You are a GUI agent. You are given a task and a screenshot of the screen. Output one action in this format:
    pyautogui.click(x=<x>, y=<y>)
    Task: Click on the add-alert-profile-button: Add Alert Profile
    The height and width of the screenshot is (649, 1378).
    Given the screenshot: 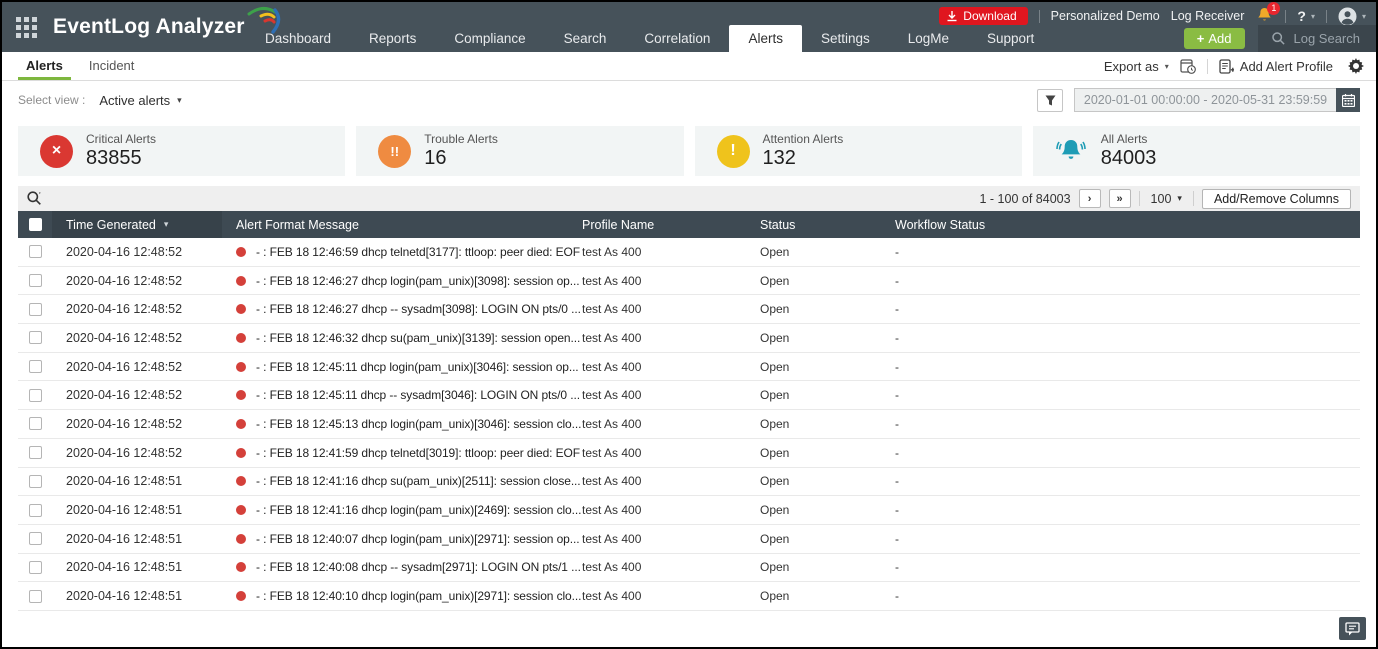 What is the action you would take?
    pyautogui.click(x=1276, y=66)
    